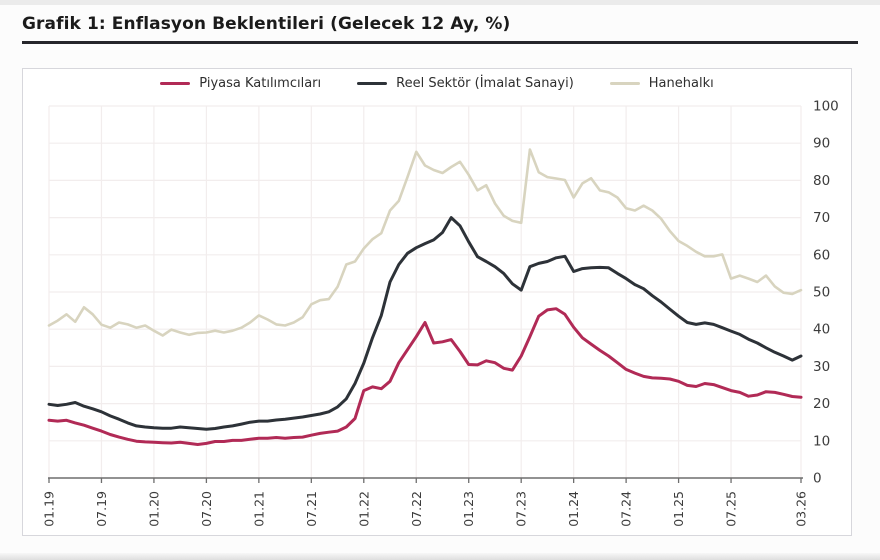 The image size is (880, 560). What do you see at coordinates (521, 509) in the screenshot?
I see `x-tick-label: 07.23` at bounding box center [521, 509].